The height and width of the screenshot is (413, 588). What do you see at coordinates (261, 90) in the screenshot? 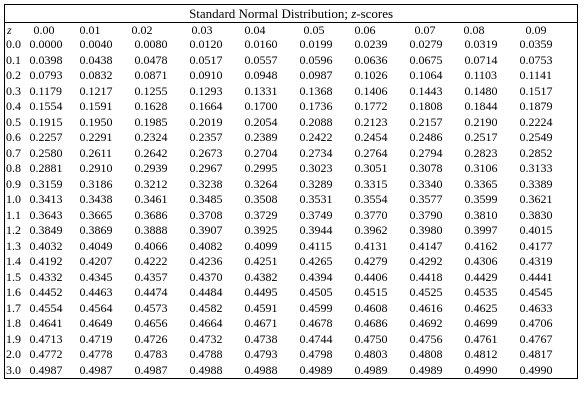
I see `probability-cell: 0.1331` at bounding box center [261, 90].